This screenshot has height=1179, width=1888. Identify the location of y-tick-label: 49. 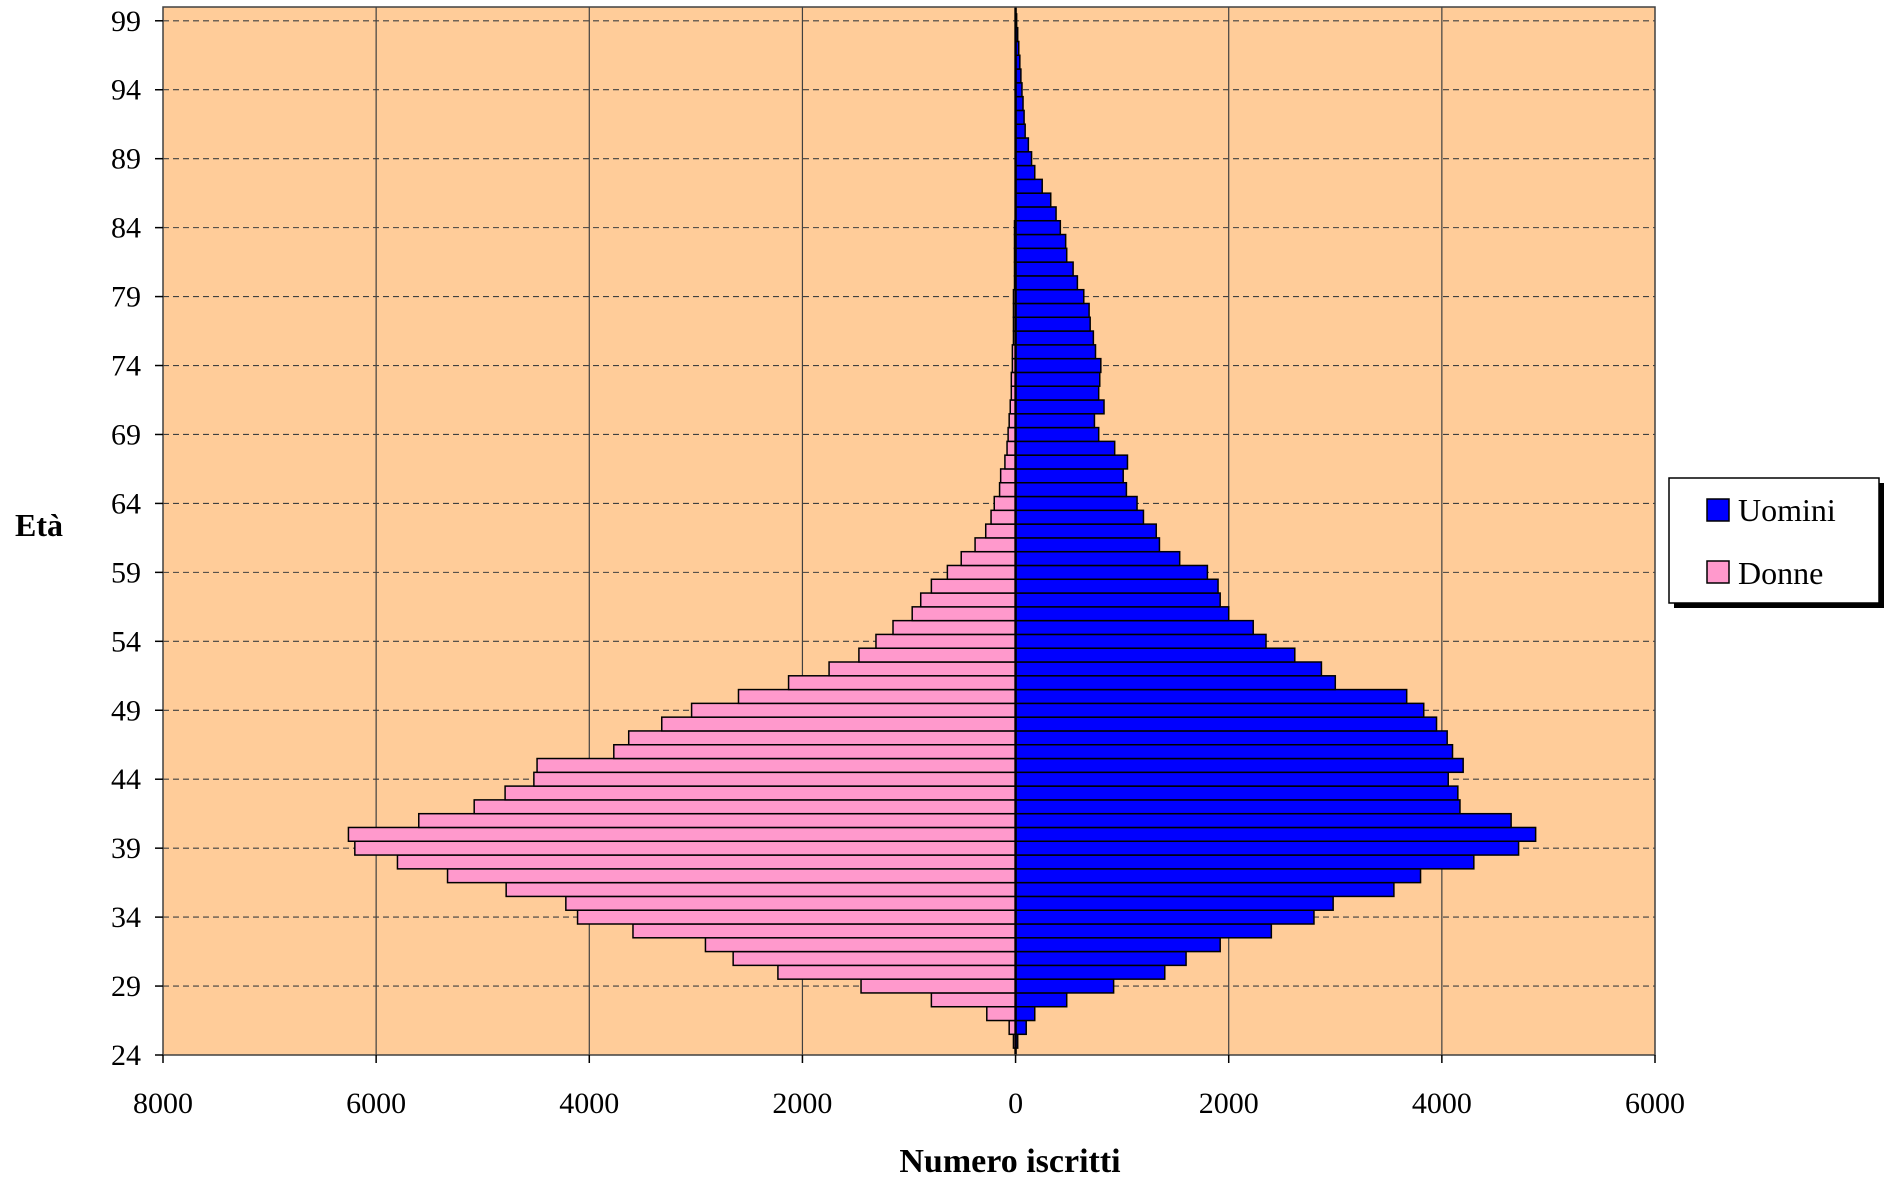
(126, 710).